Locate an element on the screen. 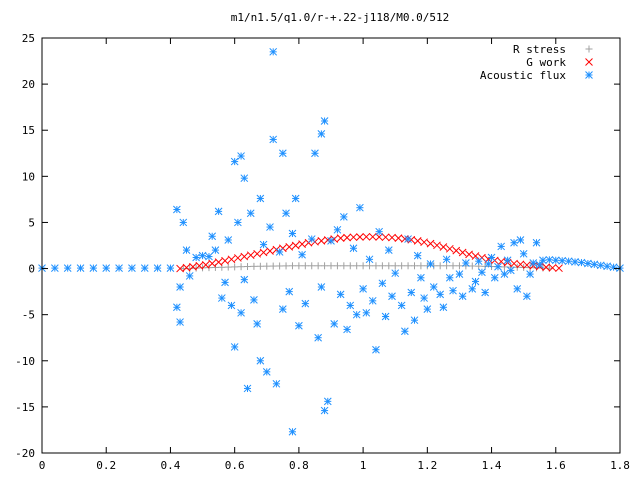 The width and height of the screenshot is (640, 480). legend-label: R stress is located at coordinates (539, 49).